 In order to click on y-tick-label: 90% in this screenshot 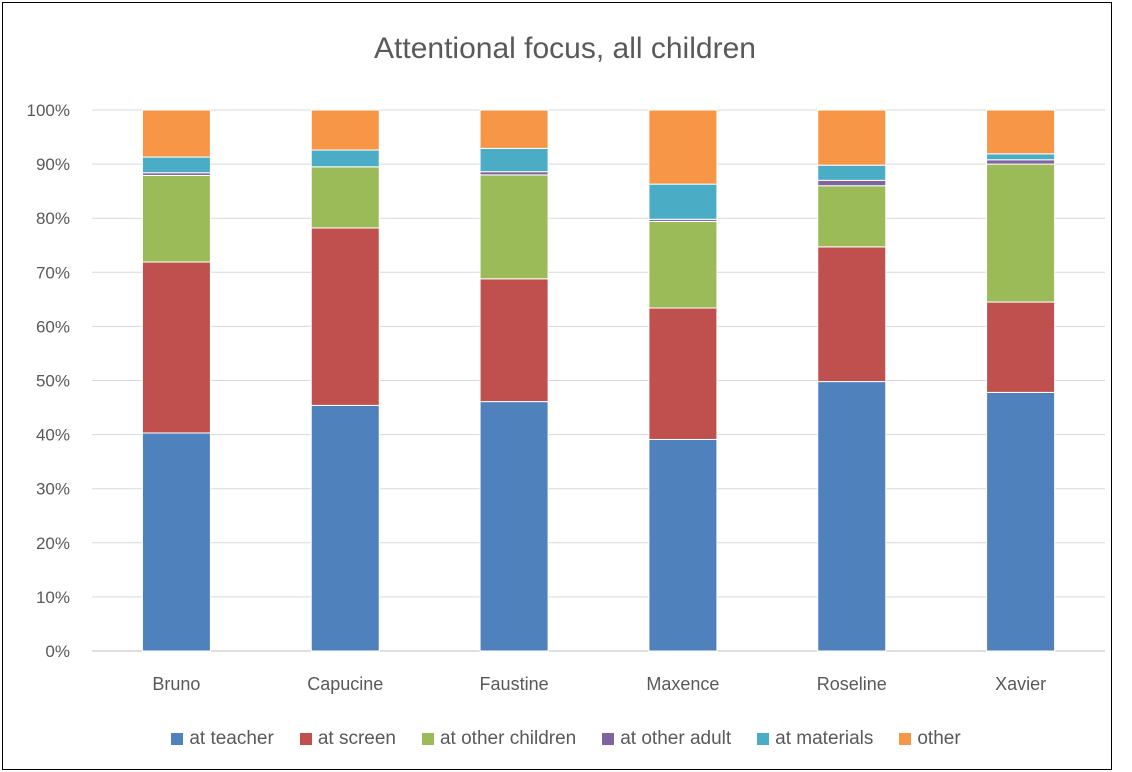, I will do `click(53, 164)`.